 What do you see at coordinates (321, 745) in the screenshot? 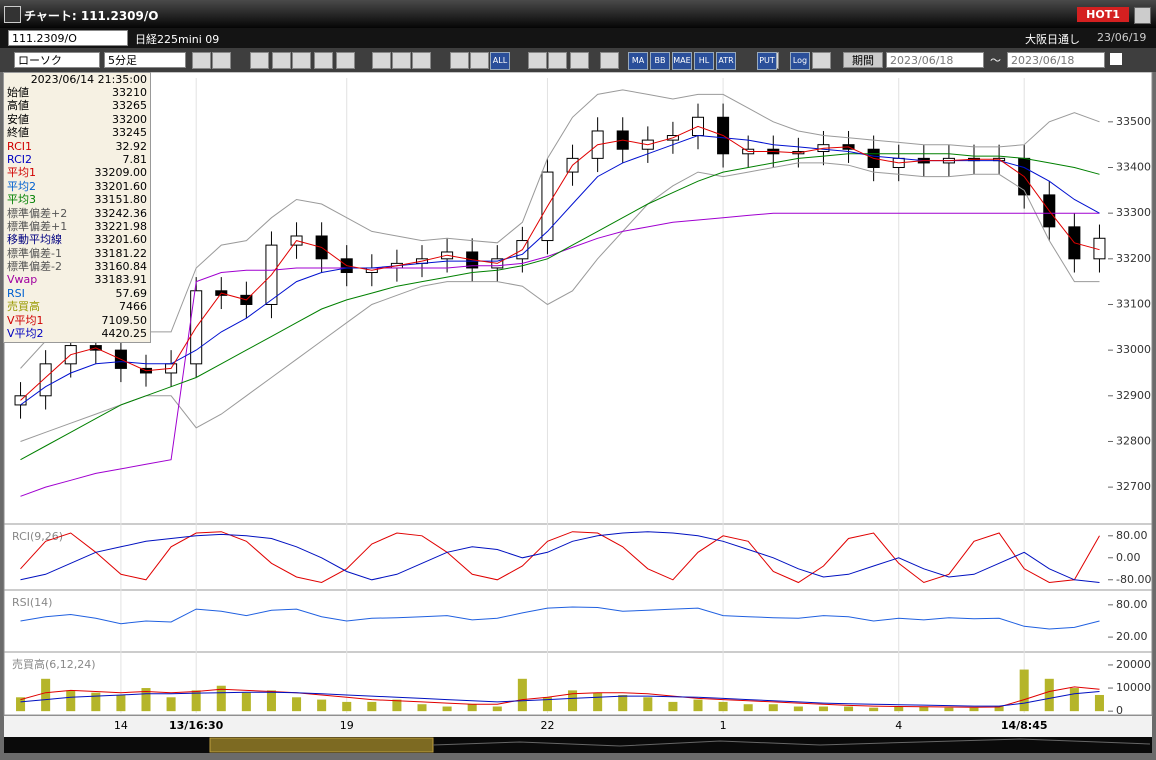
I see `scroll-thumb` at bounding box center [321, 745].